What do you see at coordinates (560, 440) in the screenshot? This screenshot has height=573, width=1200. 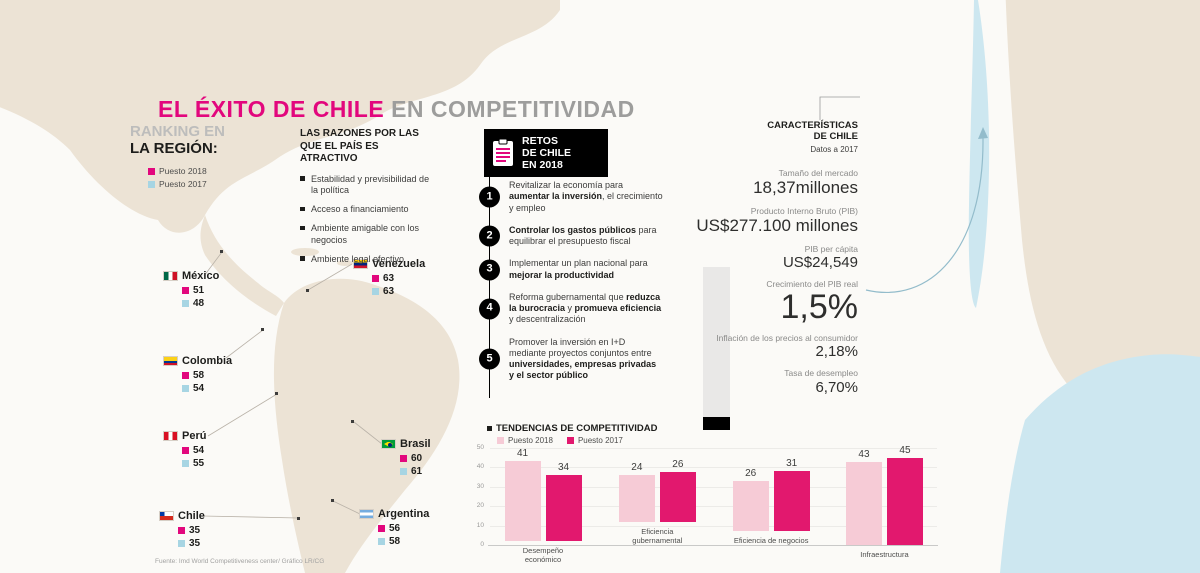 I see `chart-legend: Puesto 2018 Puesto 2017` at bounding box center [560, 440].